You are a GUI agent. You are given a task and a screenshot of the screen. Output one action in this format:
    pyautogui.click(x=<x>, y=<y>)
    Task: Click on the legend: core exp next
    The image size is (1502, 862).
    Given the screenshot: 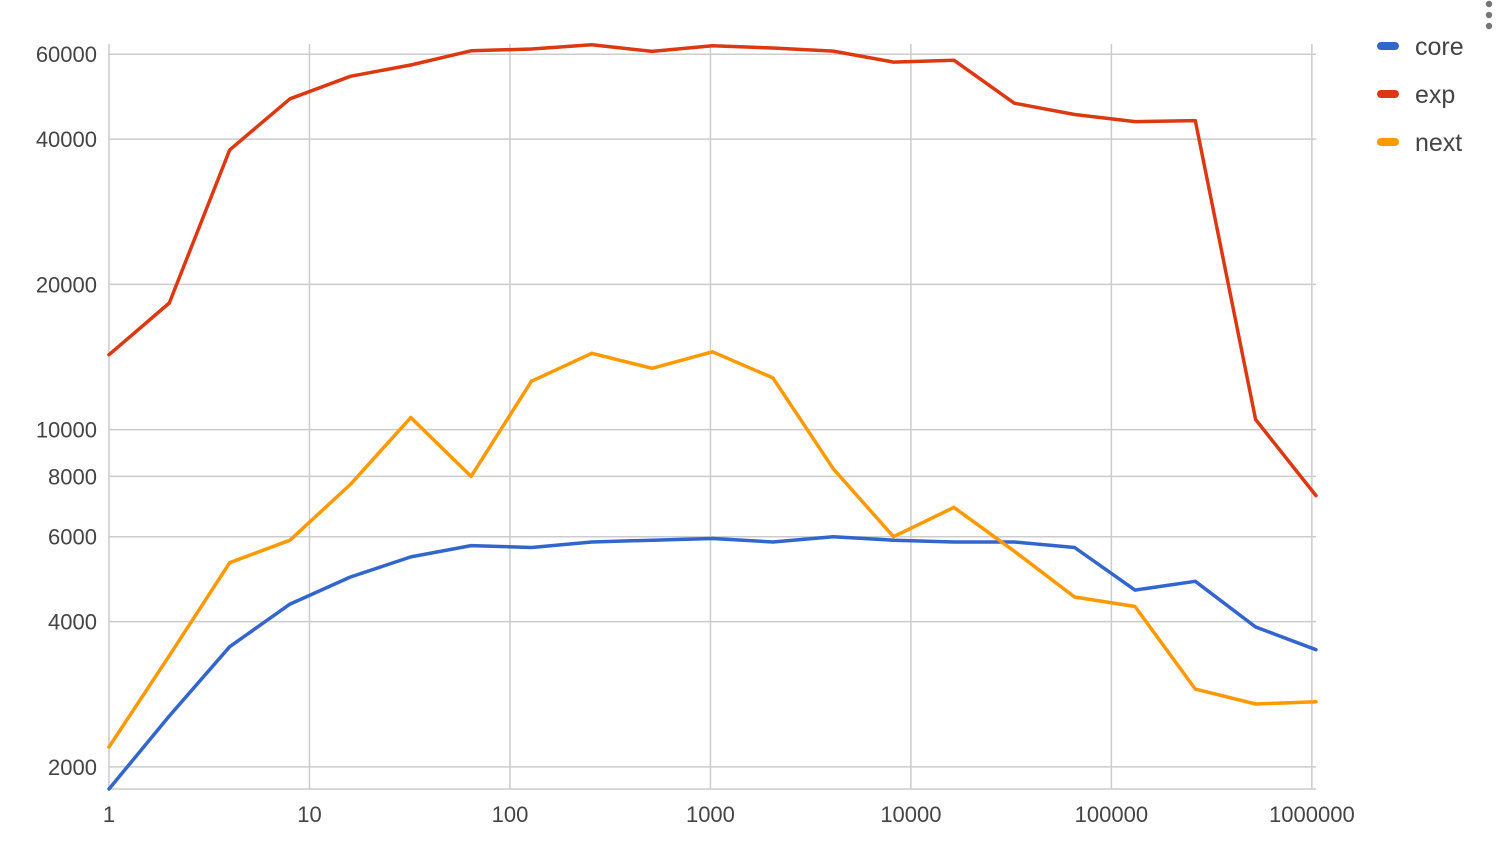 What is the action you would take?
    pyautogui.click(x=1420, y=95)
    